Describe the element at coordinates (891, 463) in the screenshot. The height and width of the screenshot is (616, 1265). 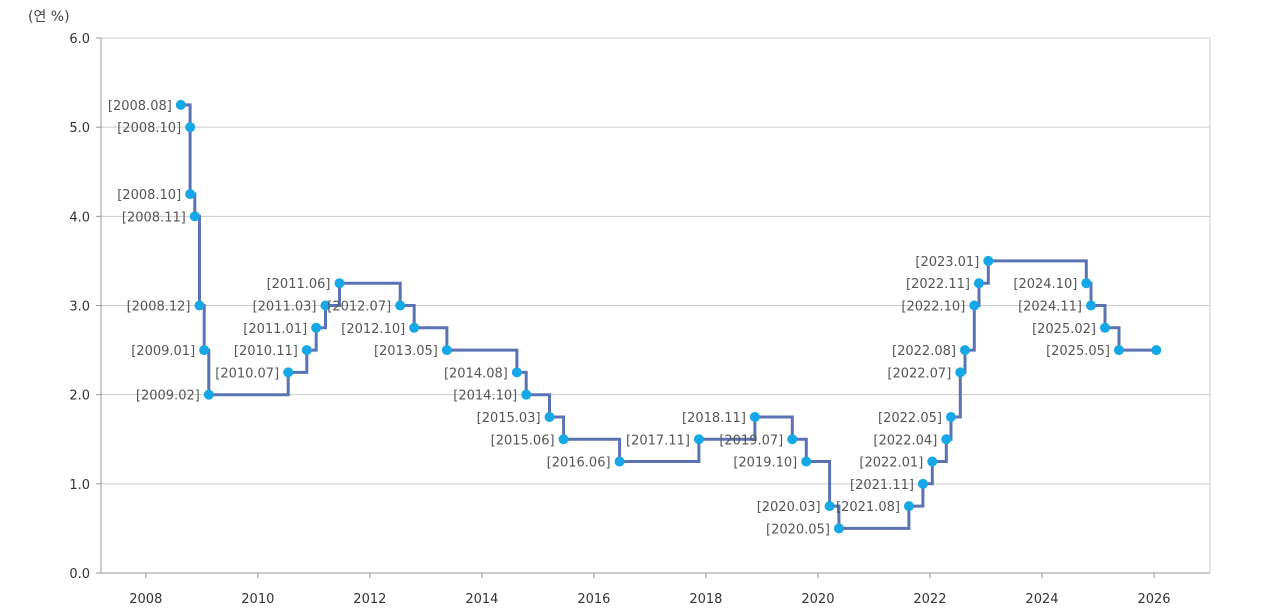
I see `data-label-28: [2022.01]` at that location.